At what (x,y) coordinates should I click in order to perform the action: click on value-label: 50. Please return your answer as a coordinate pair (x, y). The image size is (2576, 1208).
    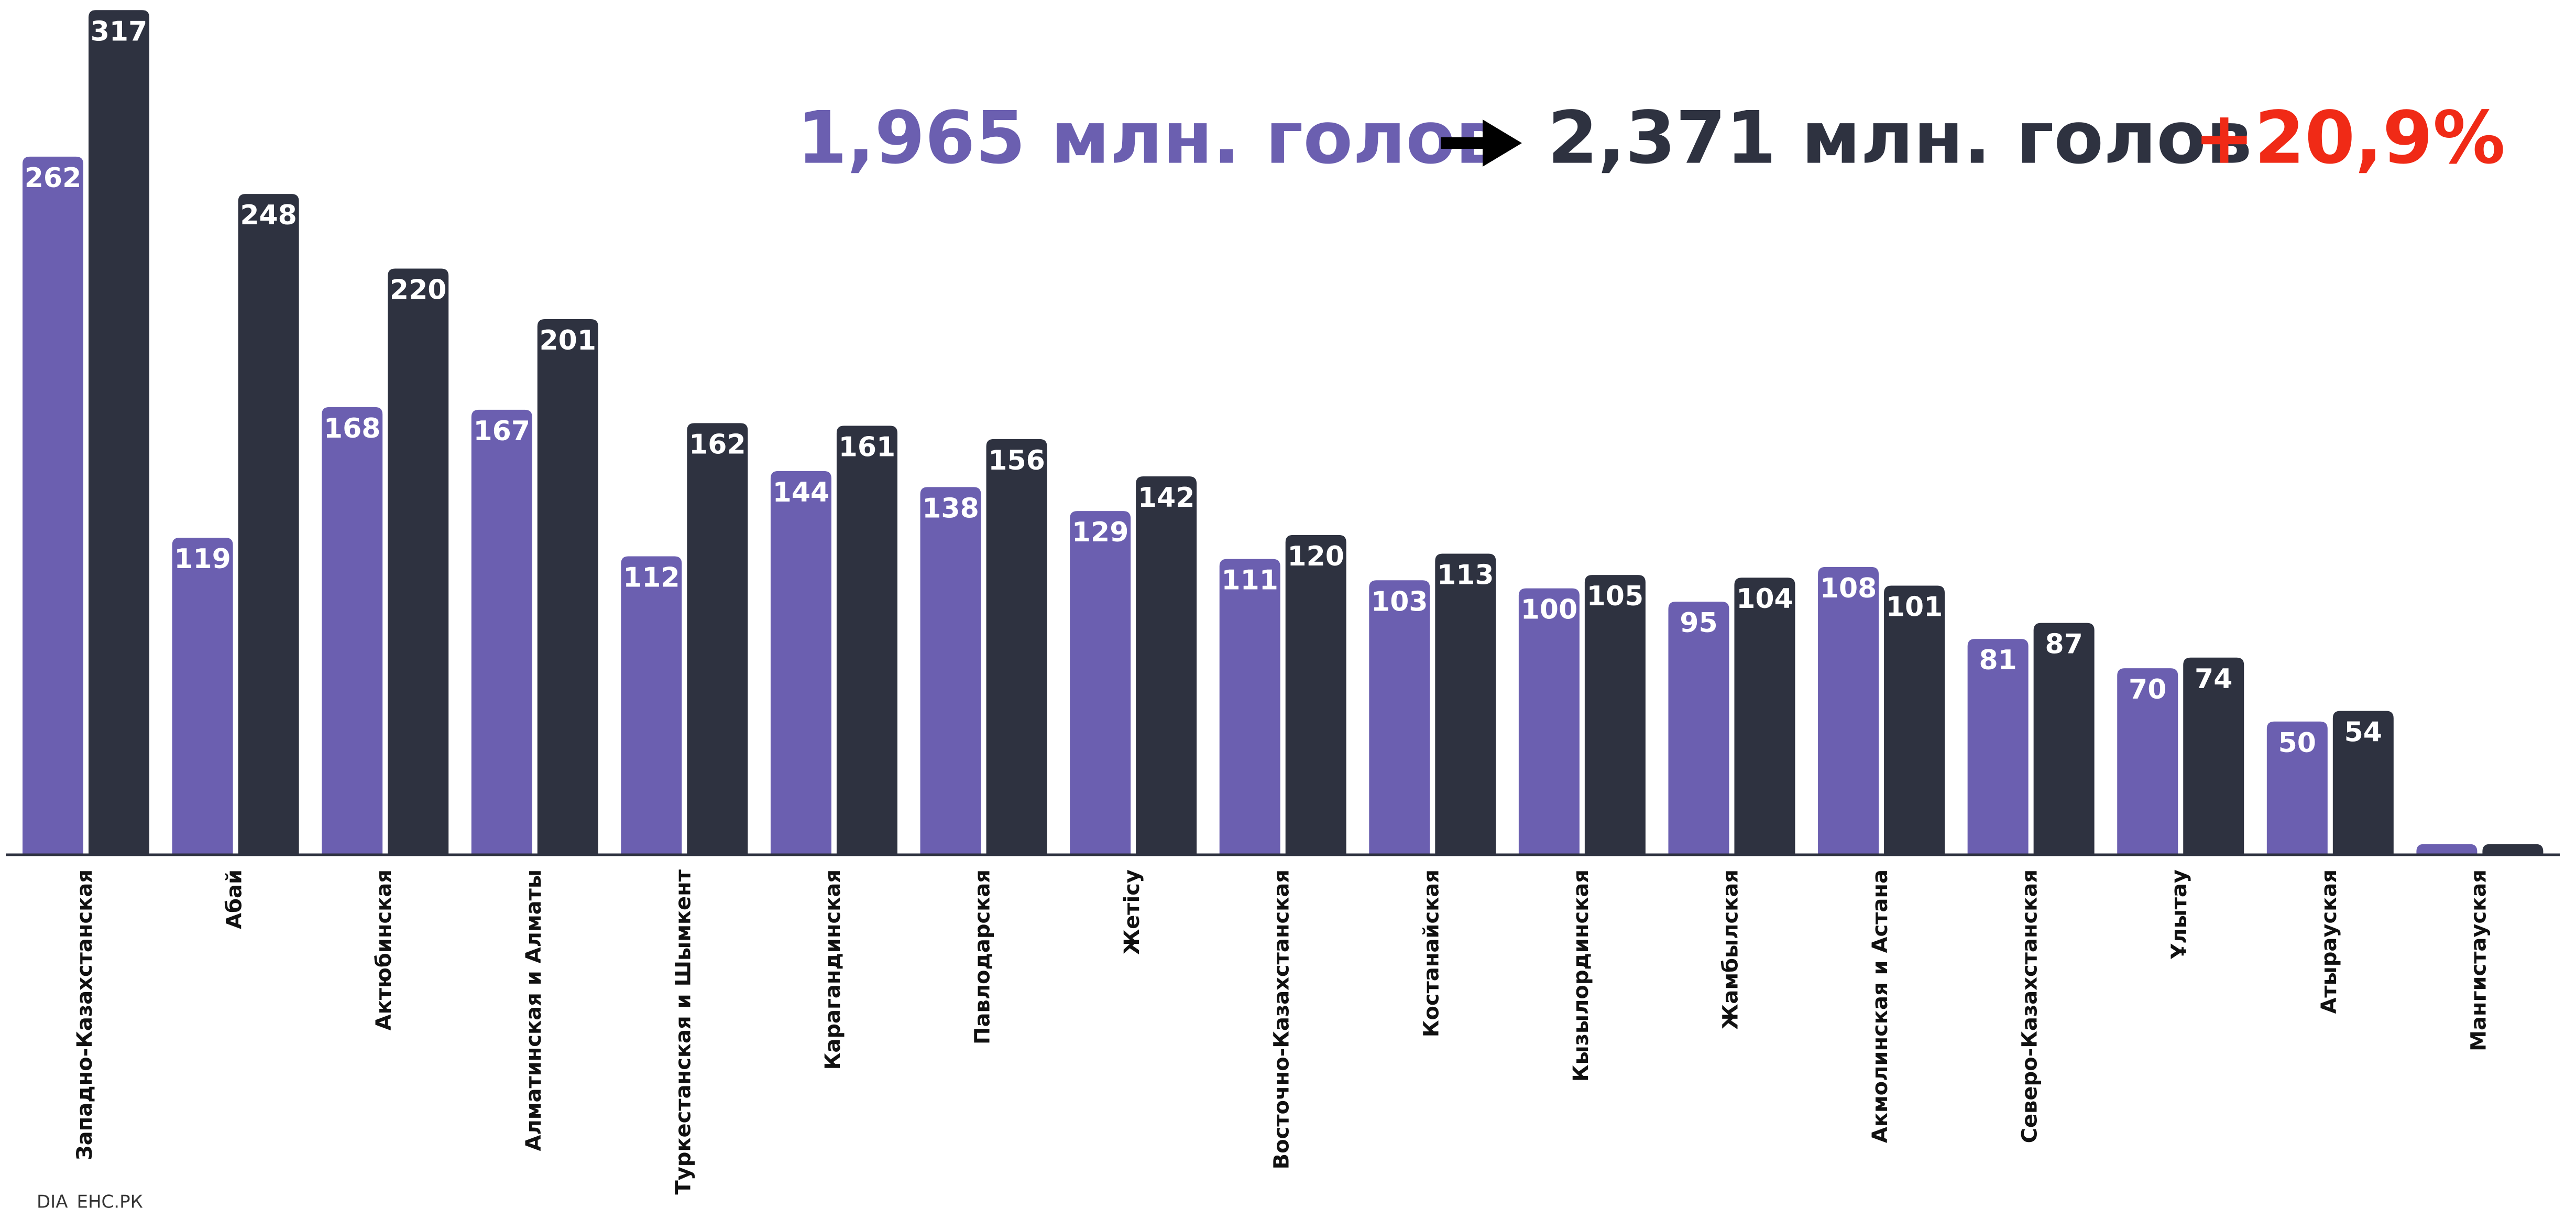
    Looking at the image, I should click on (2297, 743).